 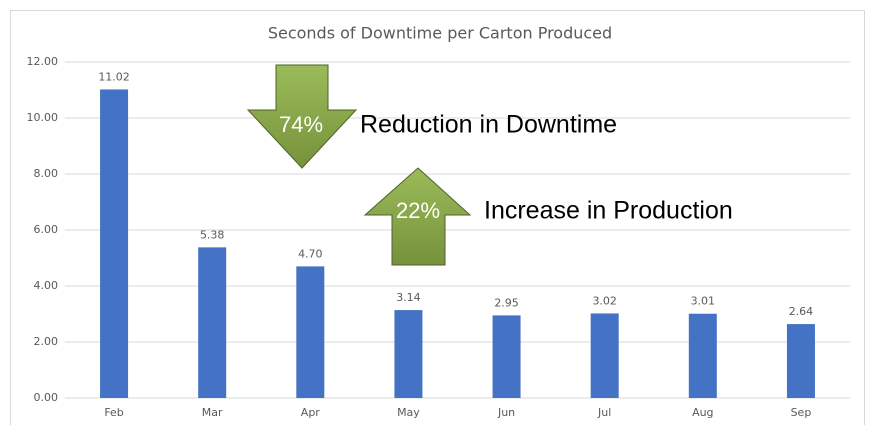 I want to click on data-label: 3.02, so click(x=604, y=300).